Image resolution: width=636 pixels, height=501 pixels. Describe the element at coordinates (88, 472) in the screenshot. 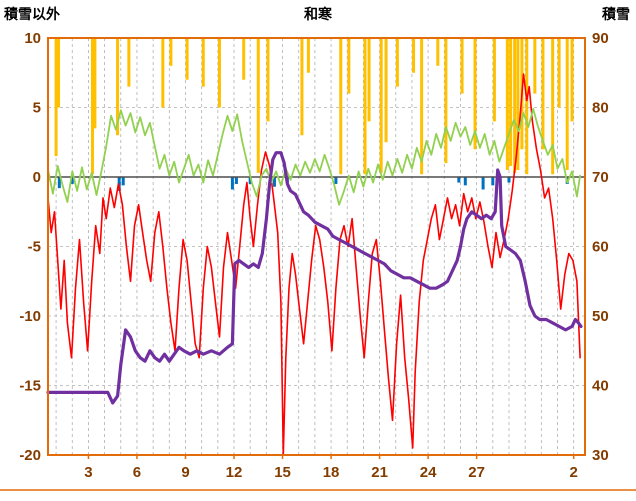

I see `x-axis-tick-label: 3` at that location.